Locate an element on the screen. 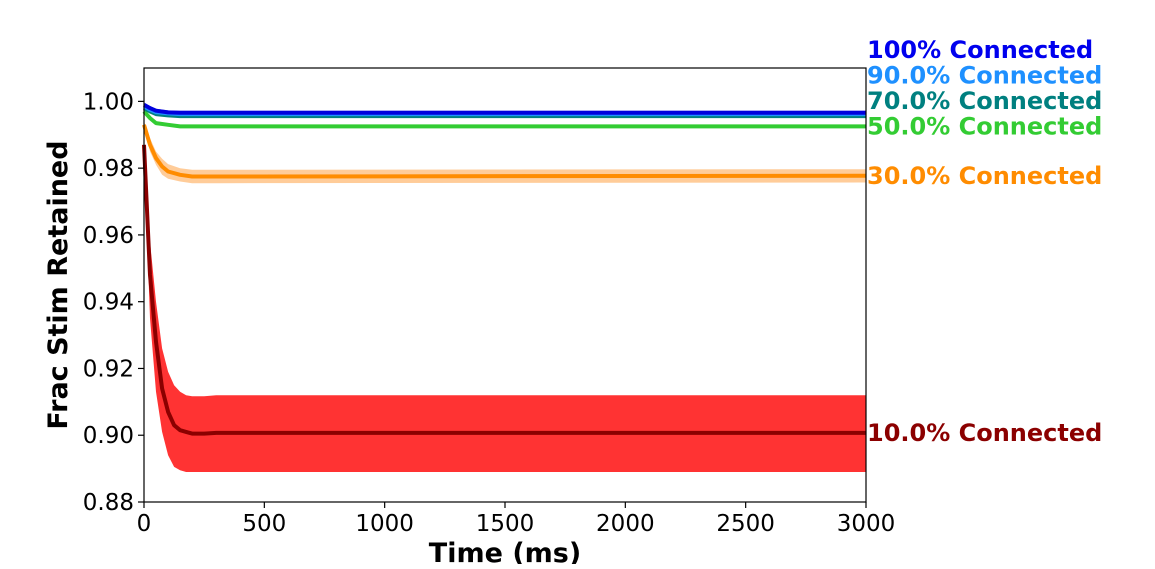 The image size is (1155, 569). y-tick-label: 0.96 is located at coordinates (108, 236).